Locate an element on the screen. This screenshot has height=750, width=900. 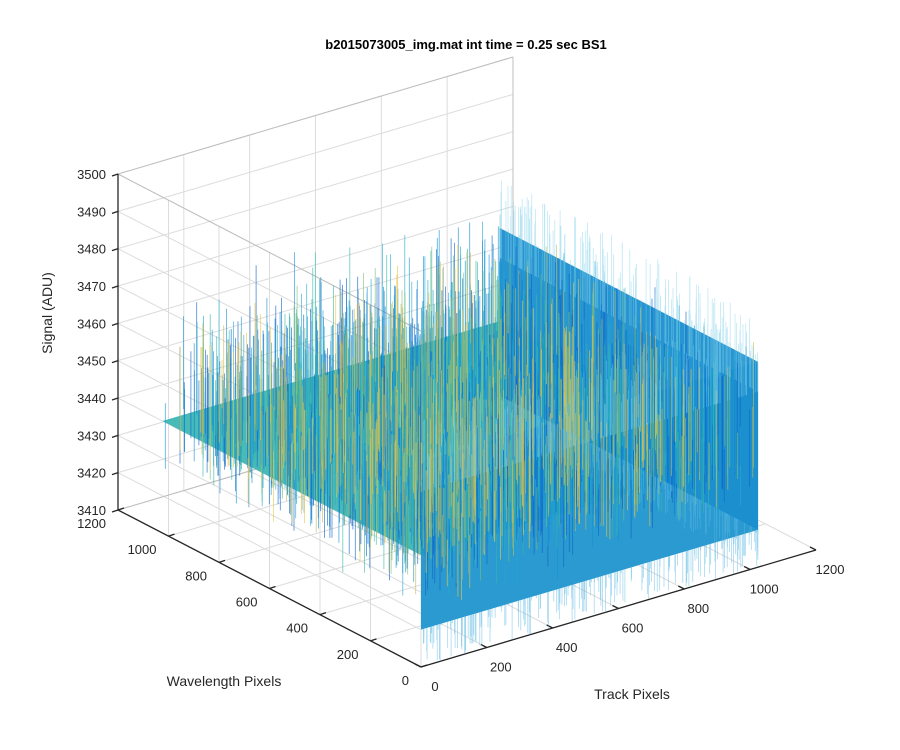
x-tick-label: 1200 is located at coordinates (830, 569).